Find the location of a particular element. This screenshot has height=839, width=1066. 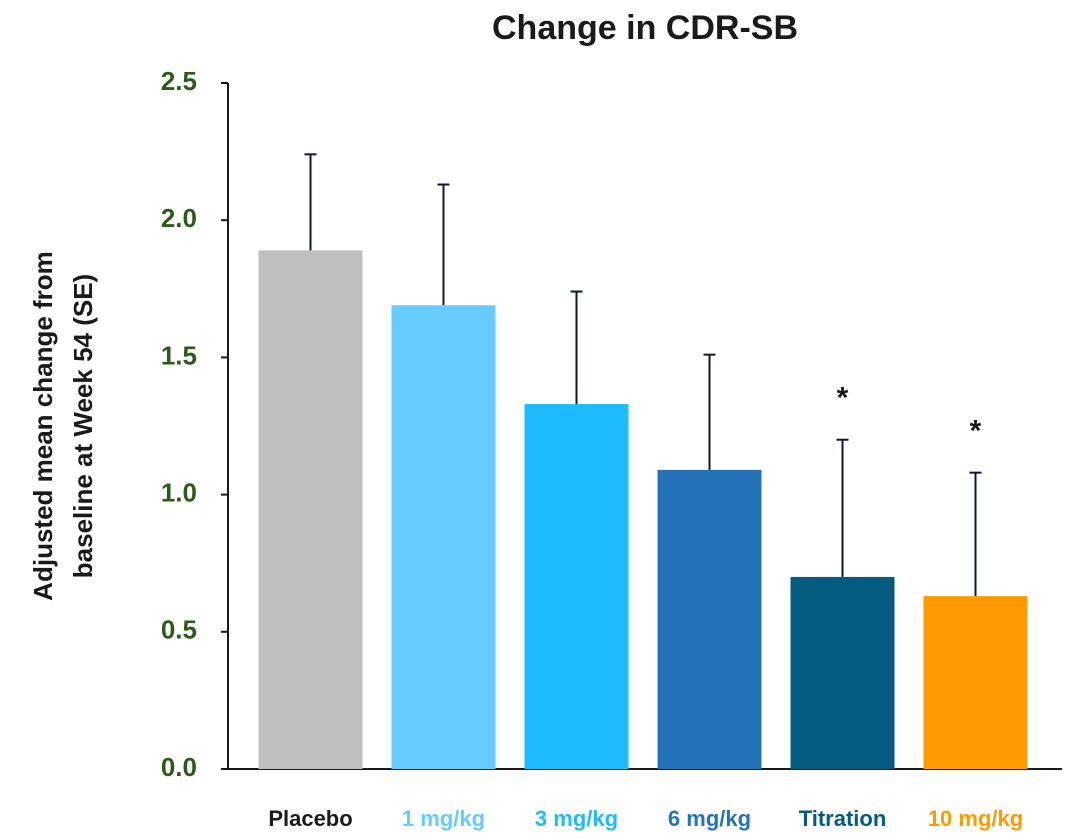

x-tick-label: Placebo is located at coordinates (310, 818).